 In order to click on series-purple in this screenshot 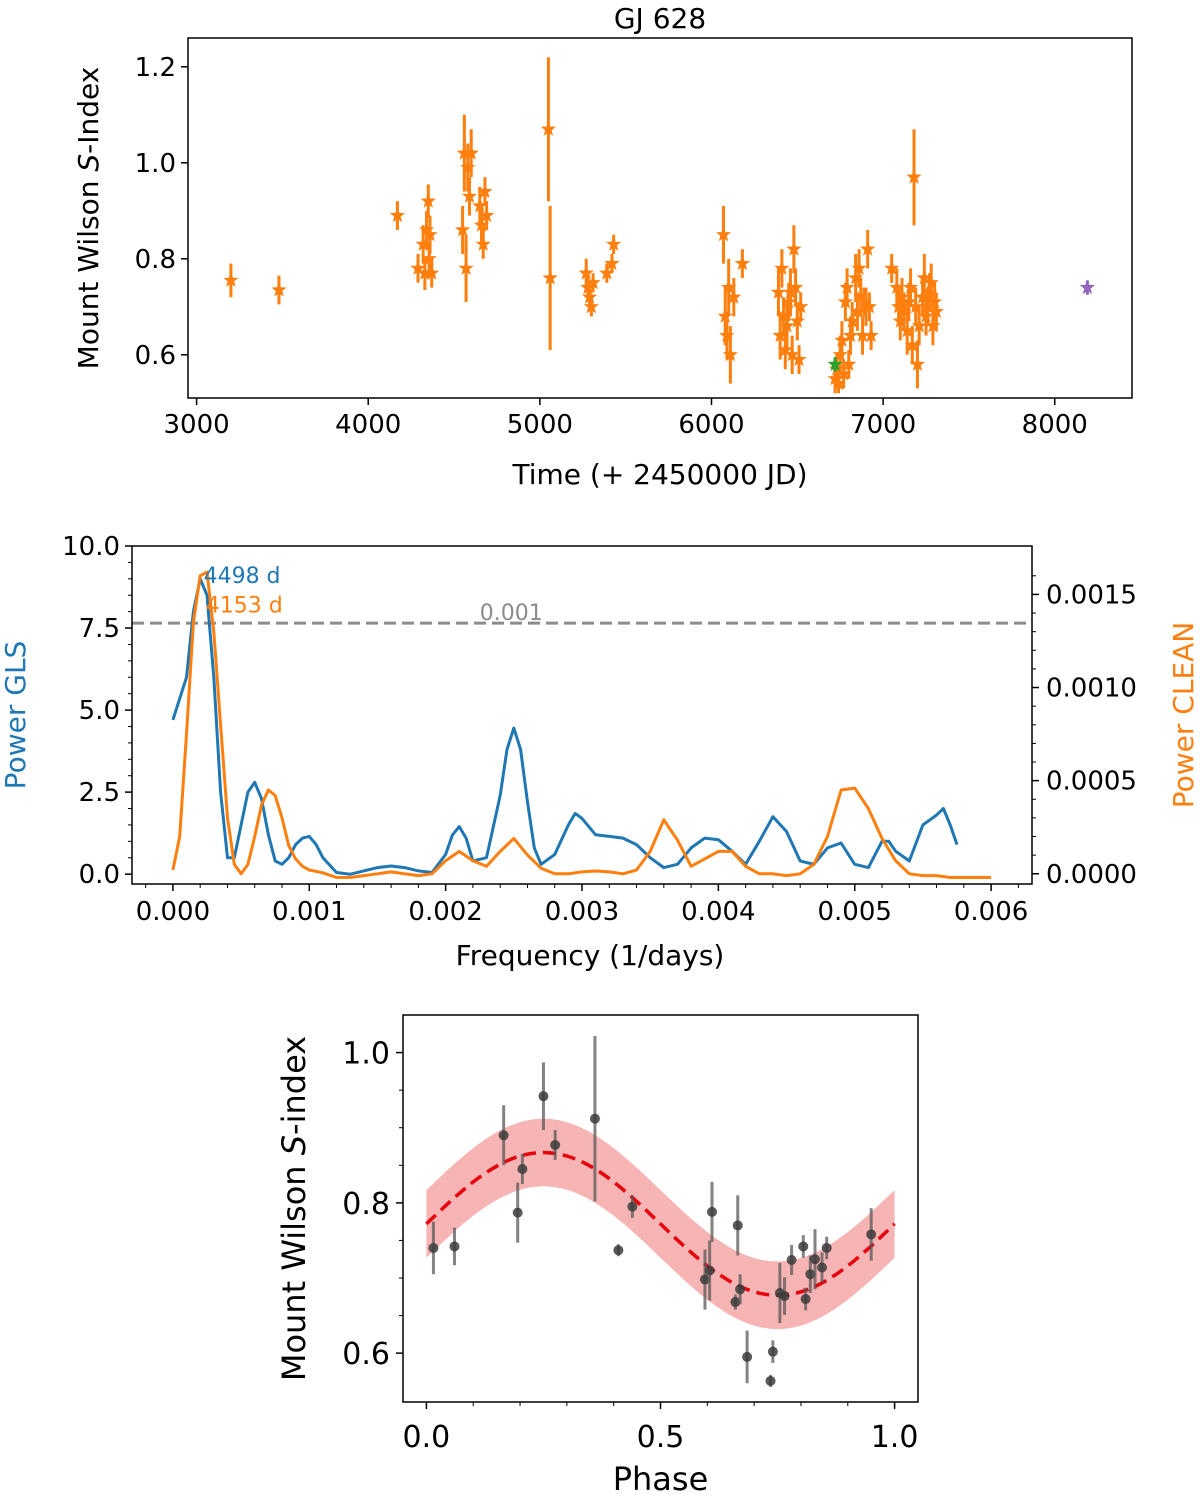, I will do `click(1087, 287)`.